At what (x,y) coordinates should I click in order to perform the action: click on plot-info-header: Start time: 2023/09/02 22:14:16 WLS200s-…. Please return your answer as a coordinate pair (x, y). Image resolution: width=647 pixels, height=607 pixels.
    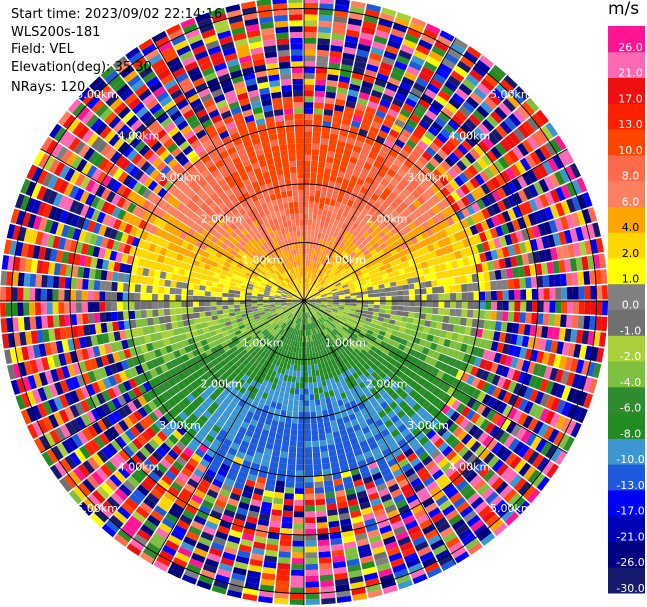
    Looking at the image, I should click on (116, 51).